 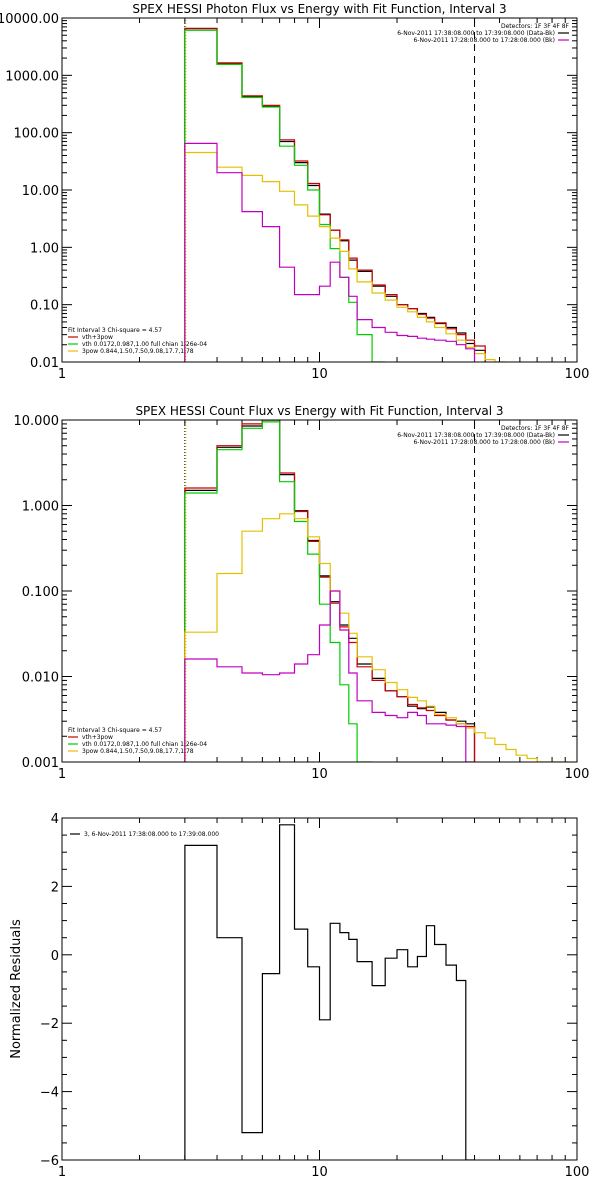 What do you see at coordinates (49, 1093) in the screenshot?
I see `y-tick-label: −4` at bounding box center [49, 1093].